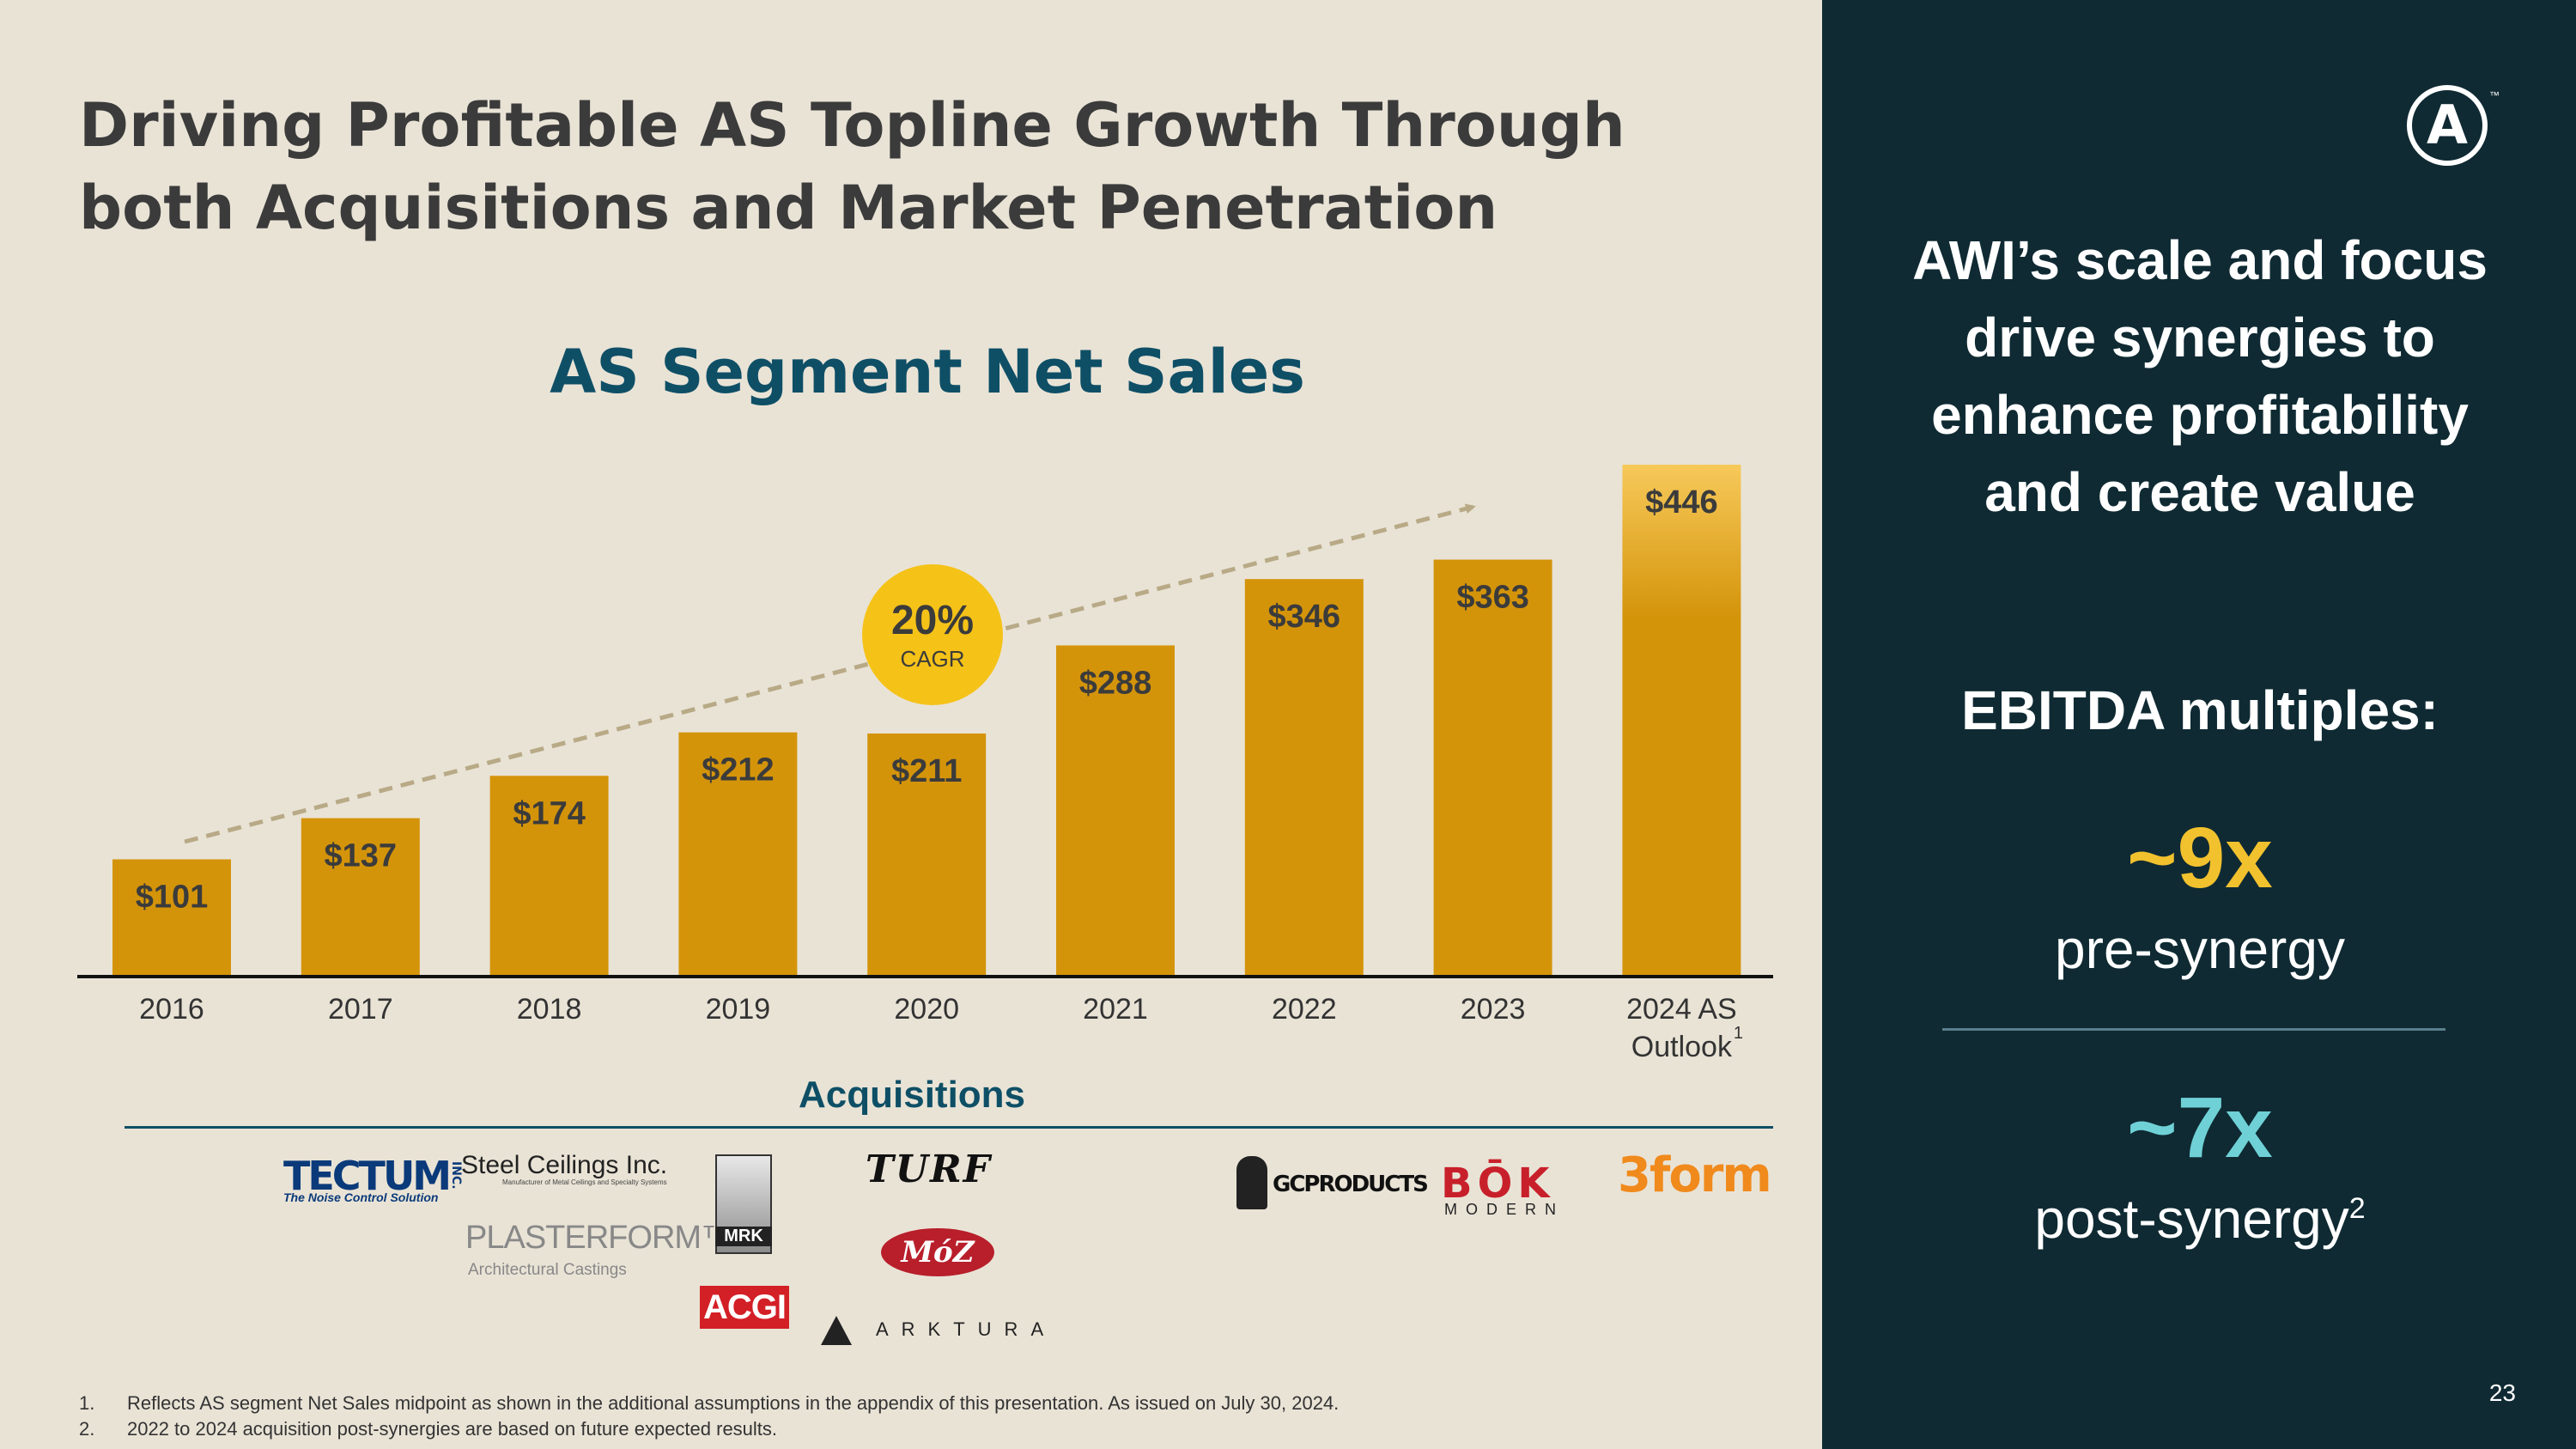  Describe the element at coordinates (550, 1009) in the screenshot. I see `tick-label-2018: 2018` at that location.